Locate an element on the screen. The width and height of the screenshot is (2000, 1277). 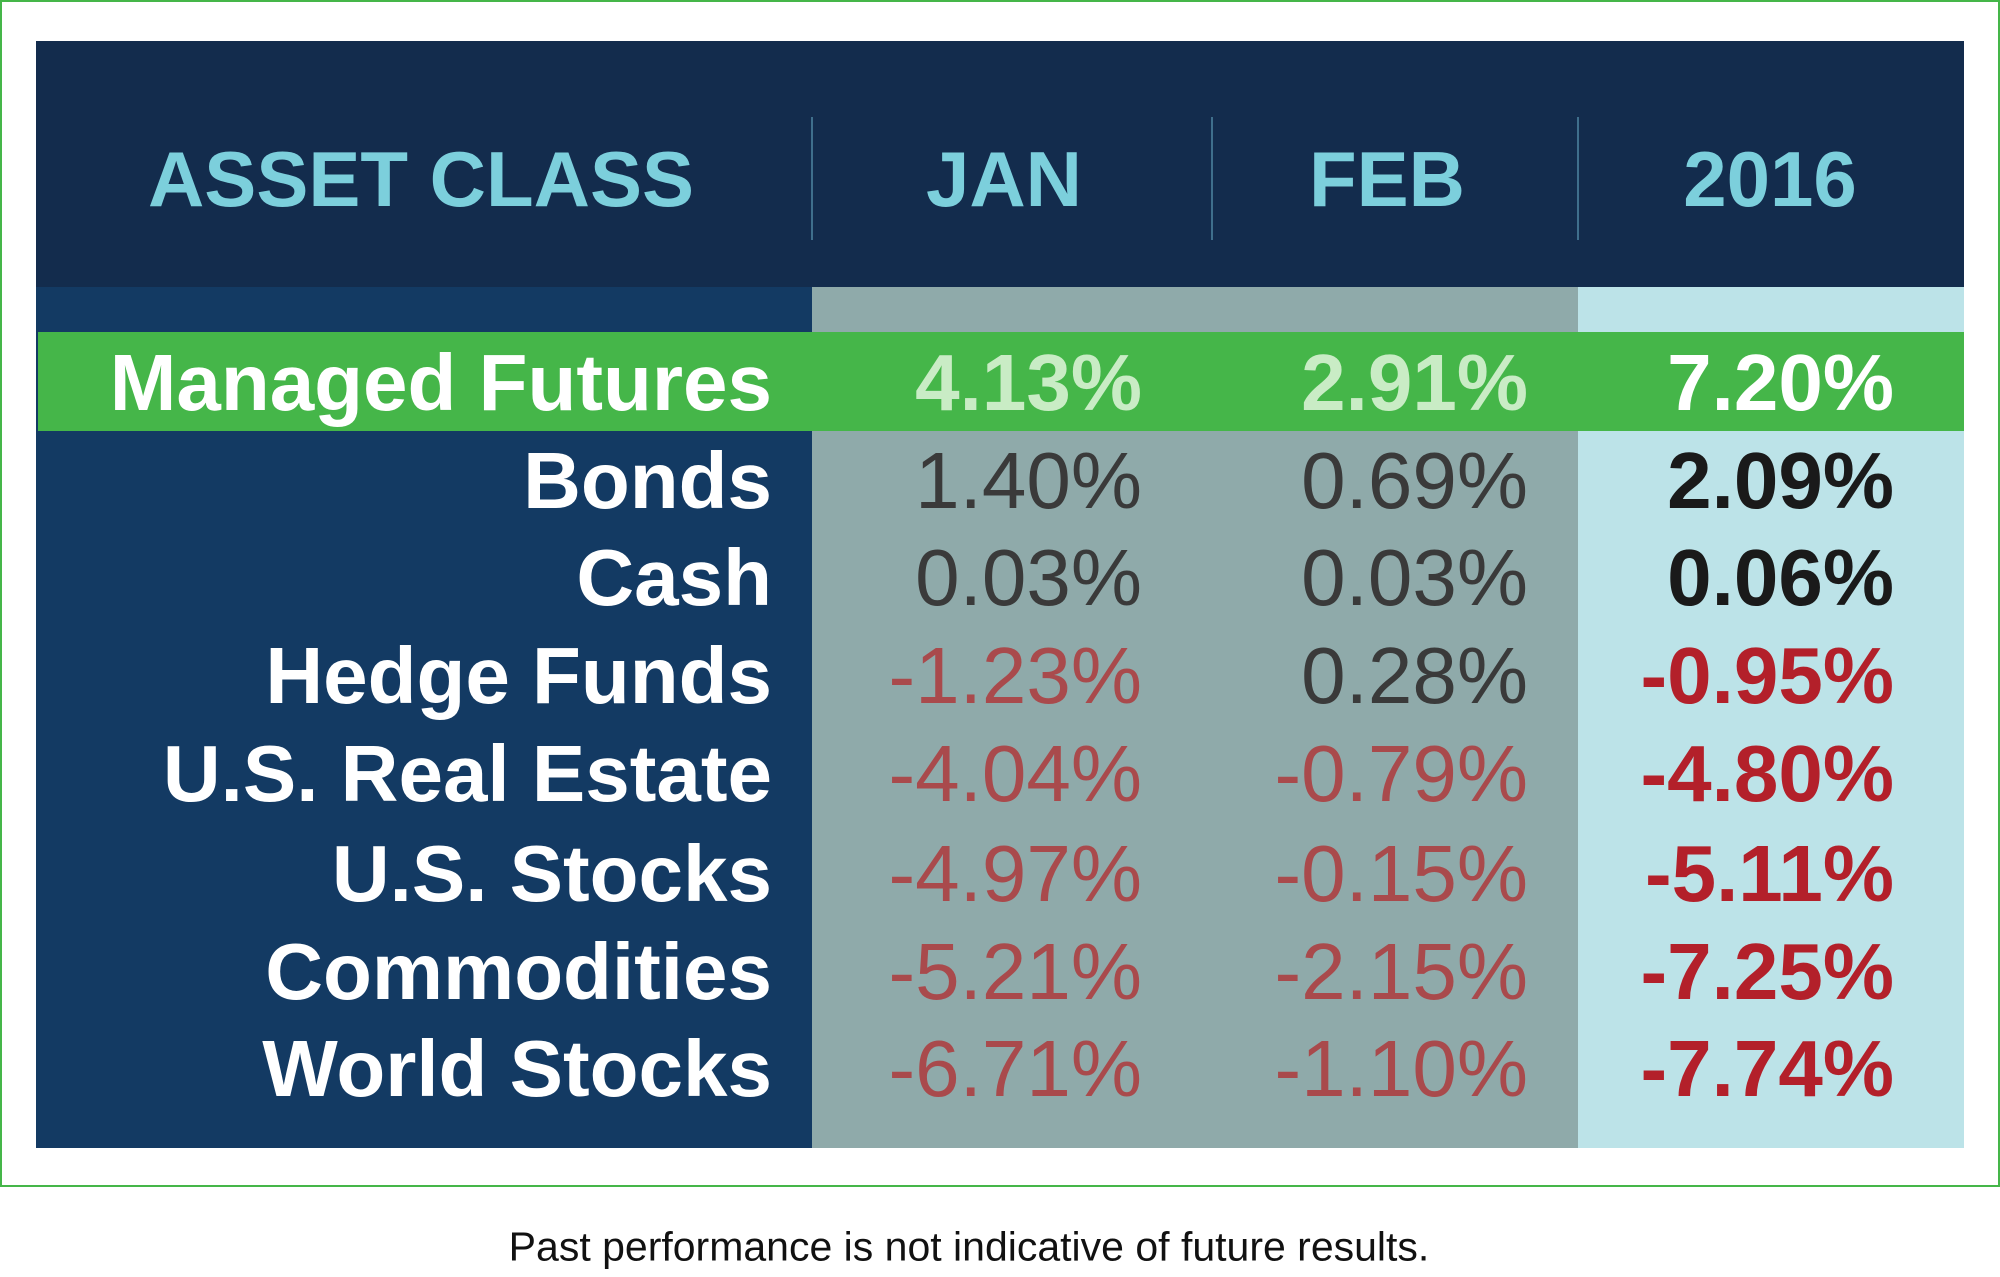
cell-value: -4.97% is located at coordinates (1015, 873).